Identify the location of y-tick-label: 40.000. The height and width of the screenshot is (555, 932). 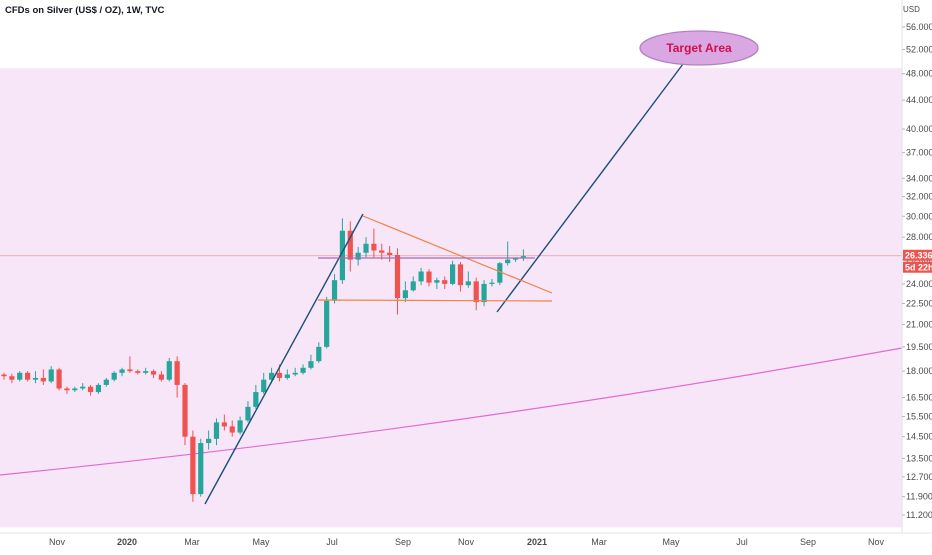
(919, 129).